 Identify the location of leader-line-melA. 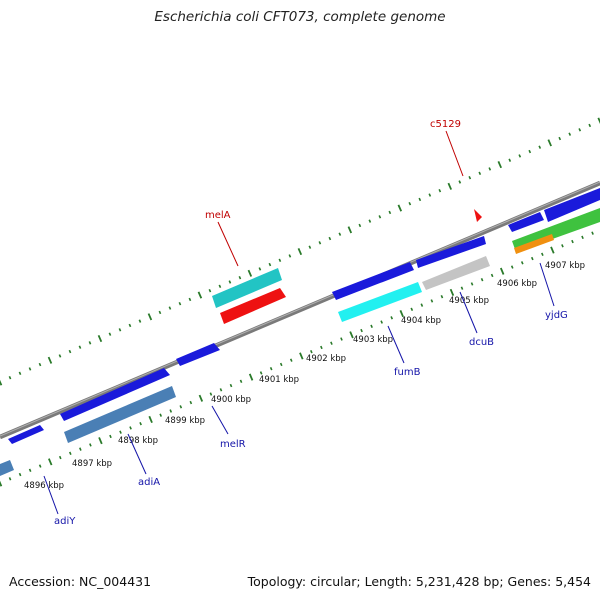
(228, 244).